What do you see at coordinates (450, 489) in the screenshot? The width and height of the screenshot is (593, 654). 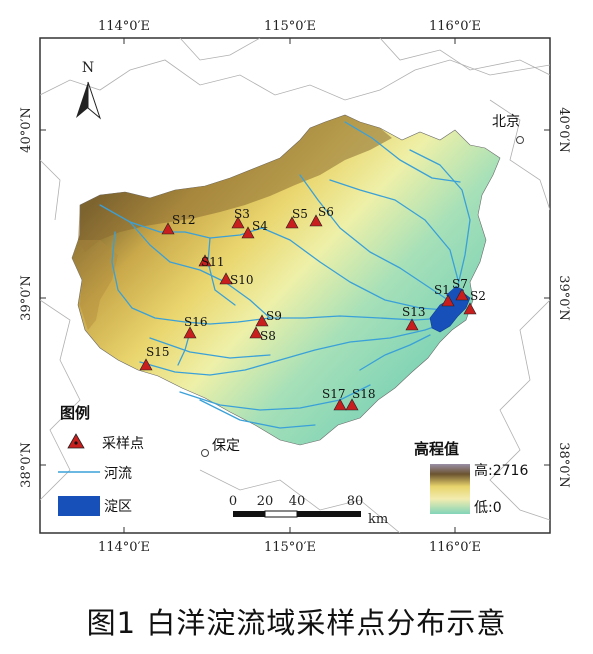 I see `elevation-colorbar` at bounding box center [450, 489].